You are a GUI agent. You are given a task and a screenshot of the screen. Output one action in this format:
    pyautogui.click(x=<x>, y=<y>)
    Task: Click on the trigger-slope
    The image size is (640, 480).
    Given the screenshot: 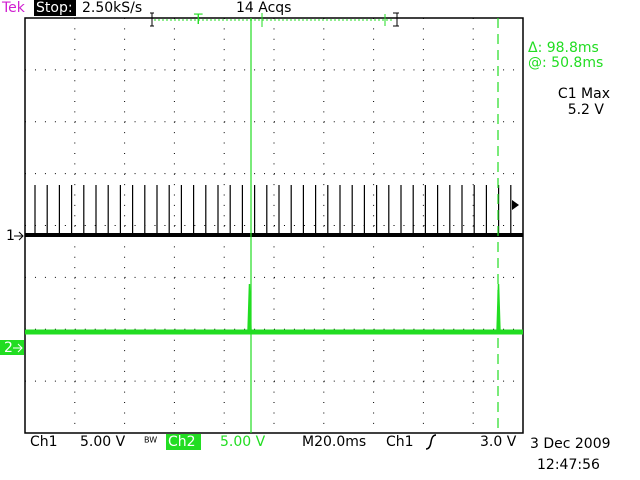 What is the action you would take?
    pyautogui.click(x=431, y=442)
    